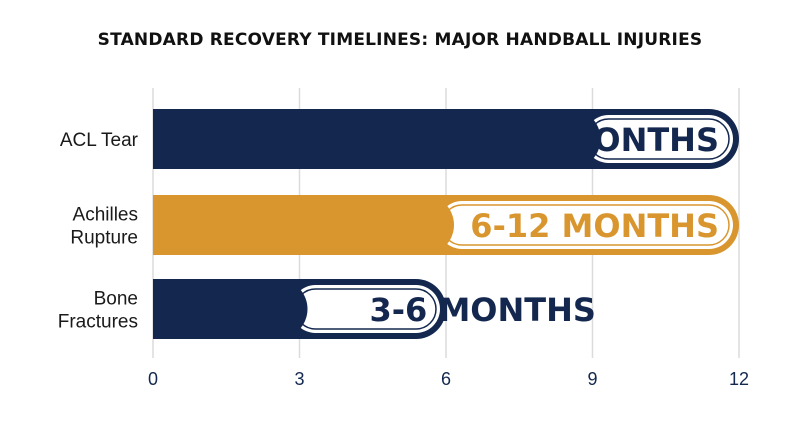  Describe the element at coordinates (658, 139) in the screenshot. I see `bar-range-window-acl-tear` at that location.